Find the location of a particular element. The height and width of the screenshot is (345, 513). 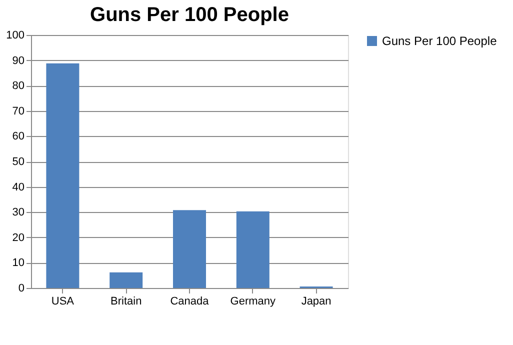

y-tick-label: 10 is located at coordinates (18, 263).